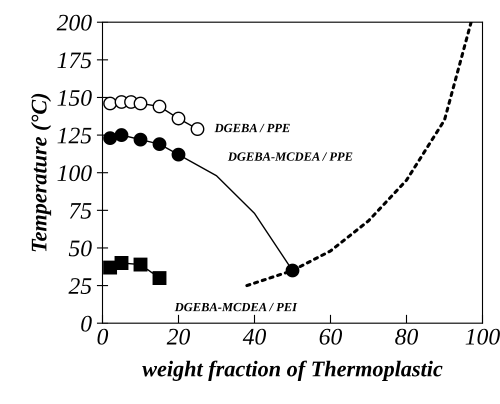 This screenshot has height=404, width=500. Describe the element at coordinates (86, 324) in the screenshot. I see `y-tick-label: 0` at that location.